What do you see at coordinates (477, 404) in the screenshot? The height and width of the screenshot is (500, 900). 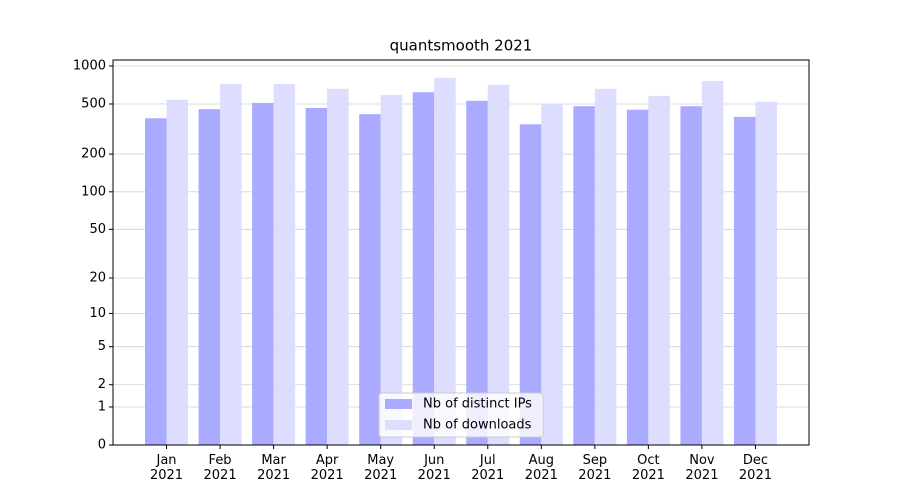 I see `legend-label: Nb of distinct IPs` at bounding box center [477, 404].